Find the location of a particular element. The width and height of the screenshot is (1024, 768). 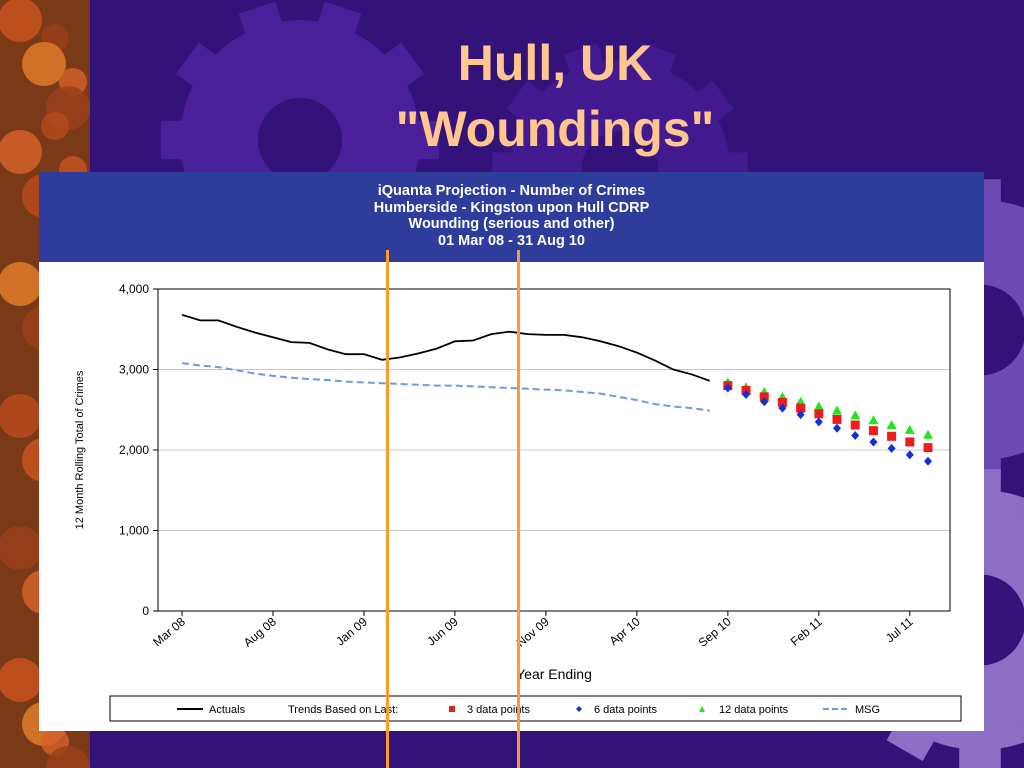

y-axis-label: 12 Month Rolling Total of Crimes is located at coordinates (80, 449).